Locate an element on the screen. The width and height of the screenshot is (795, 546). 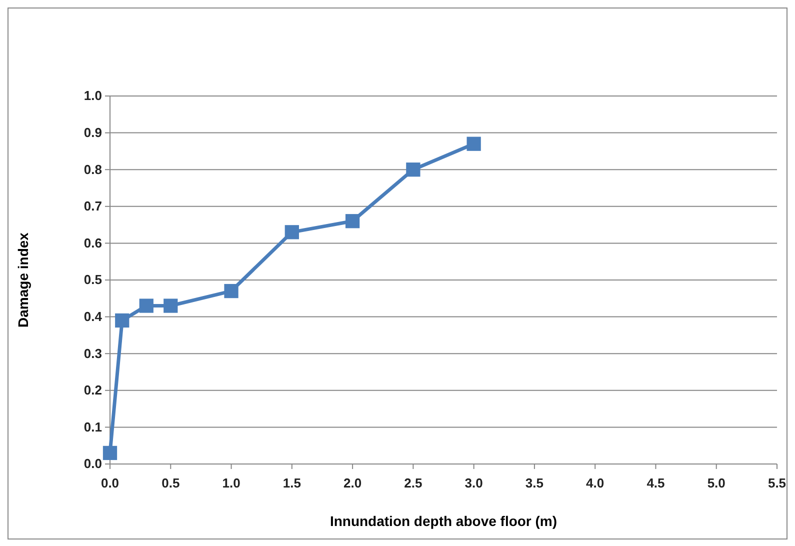
x-tick-label: 5.0 is located at coordinates (716, 483).